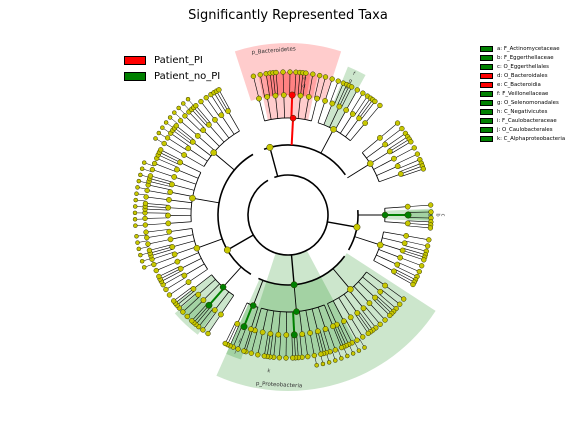 The image size is (576, 432). What do you see at coordinates (279, 385) in the screenshot?
I see `sector-label-proteobacteria: p_Proteobacteria` at bounding box center [279, 385].